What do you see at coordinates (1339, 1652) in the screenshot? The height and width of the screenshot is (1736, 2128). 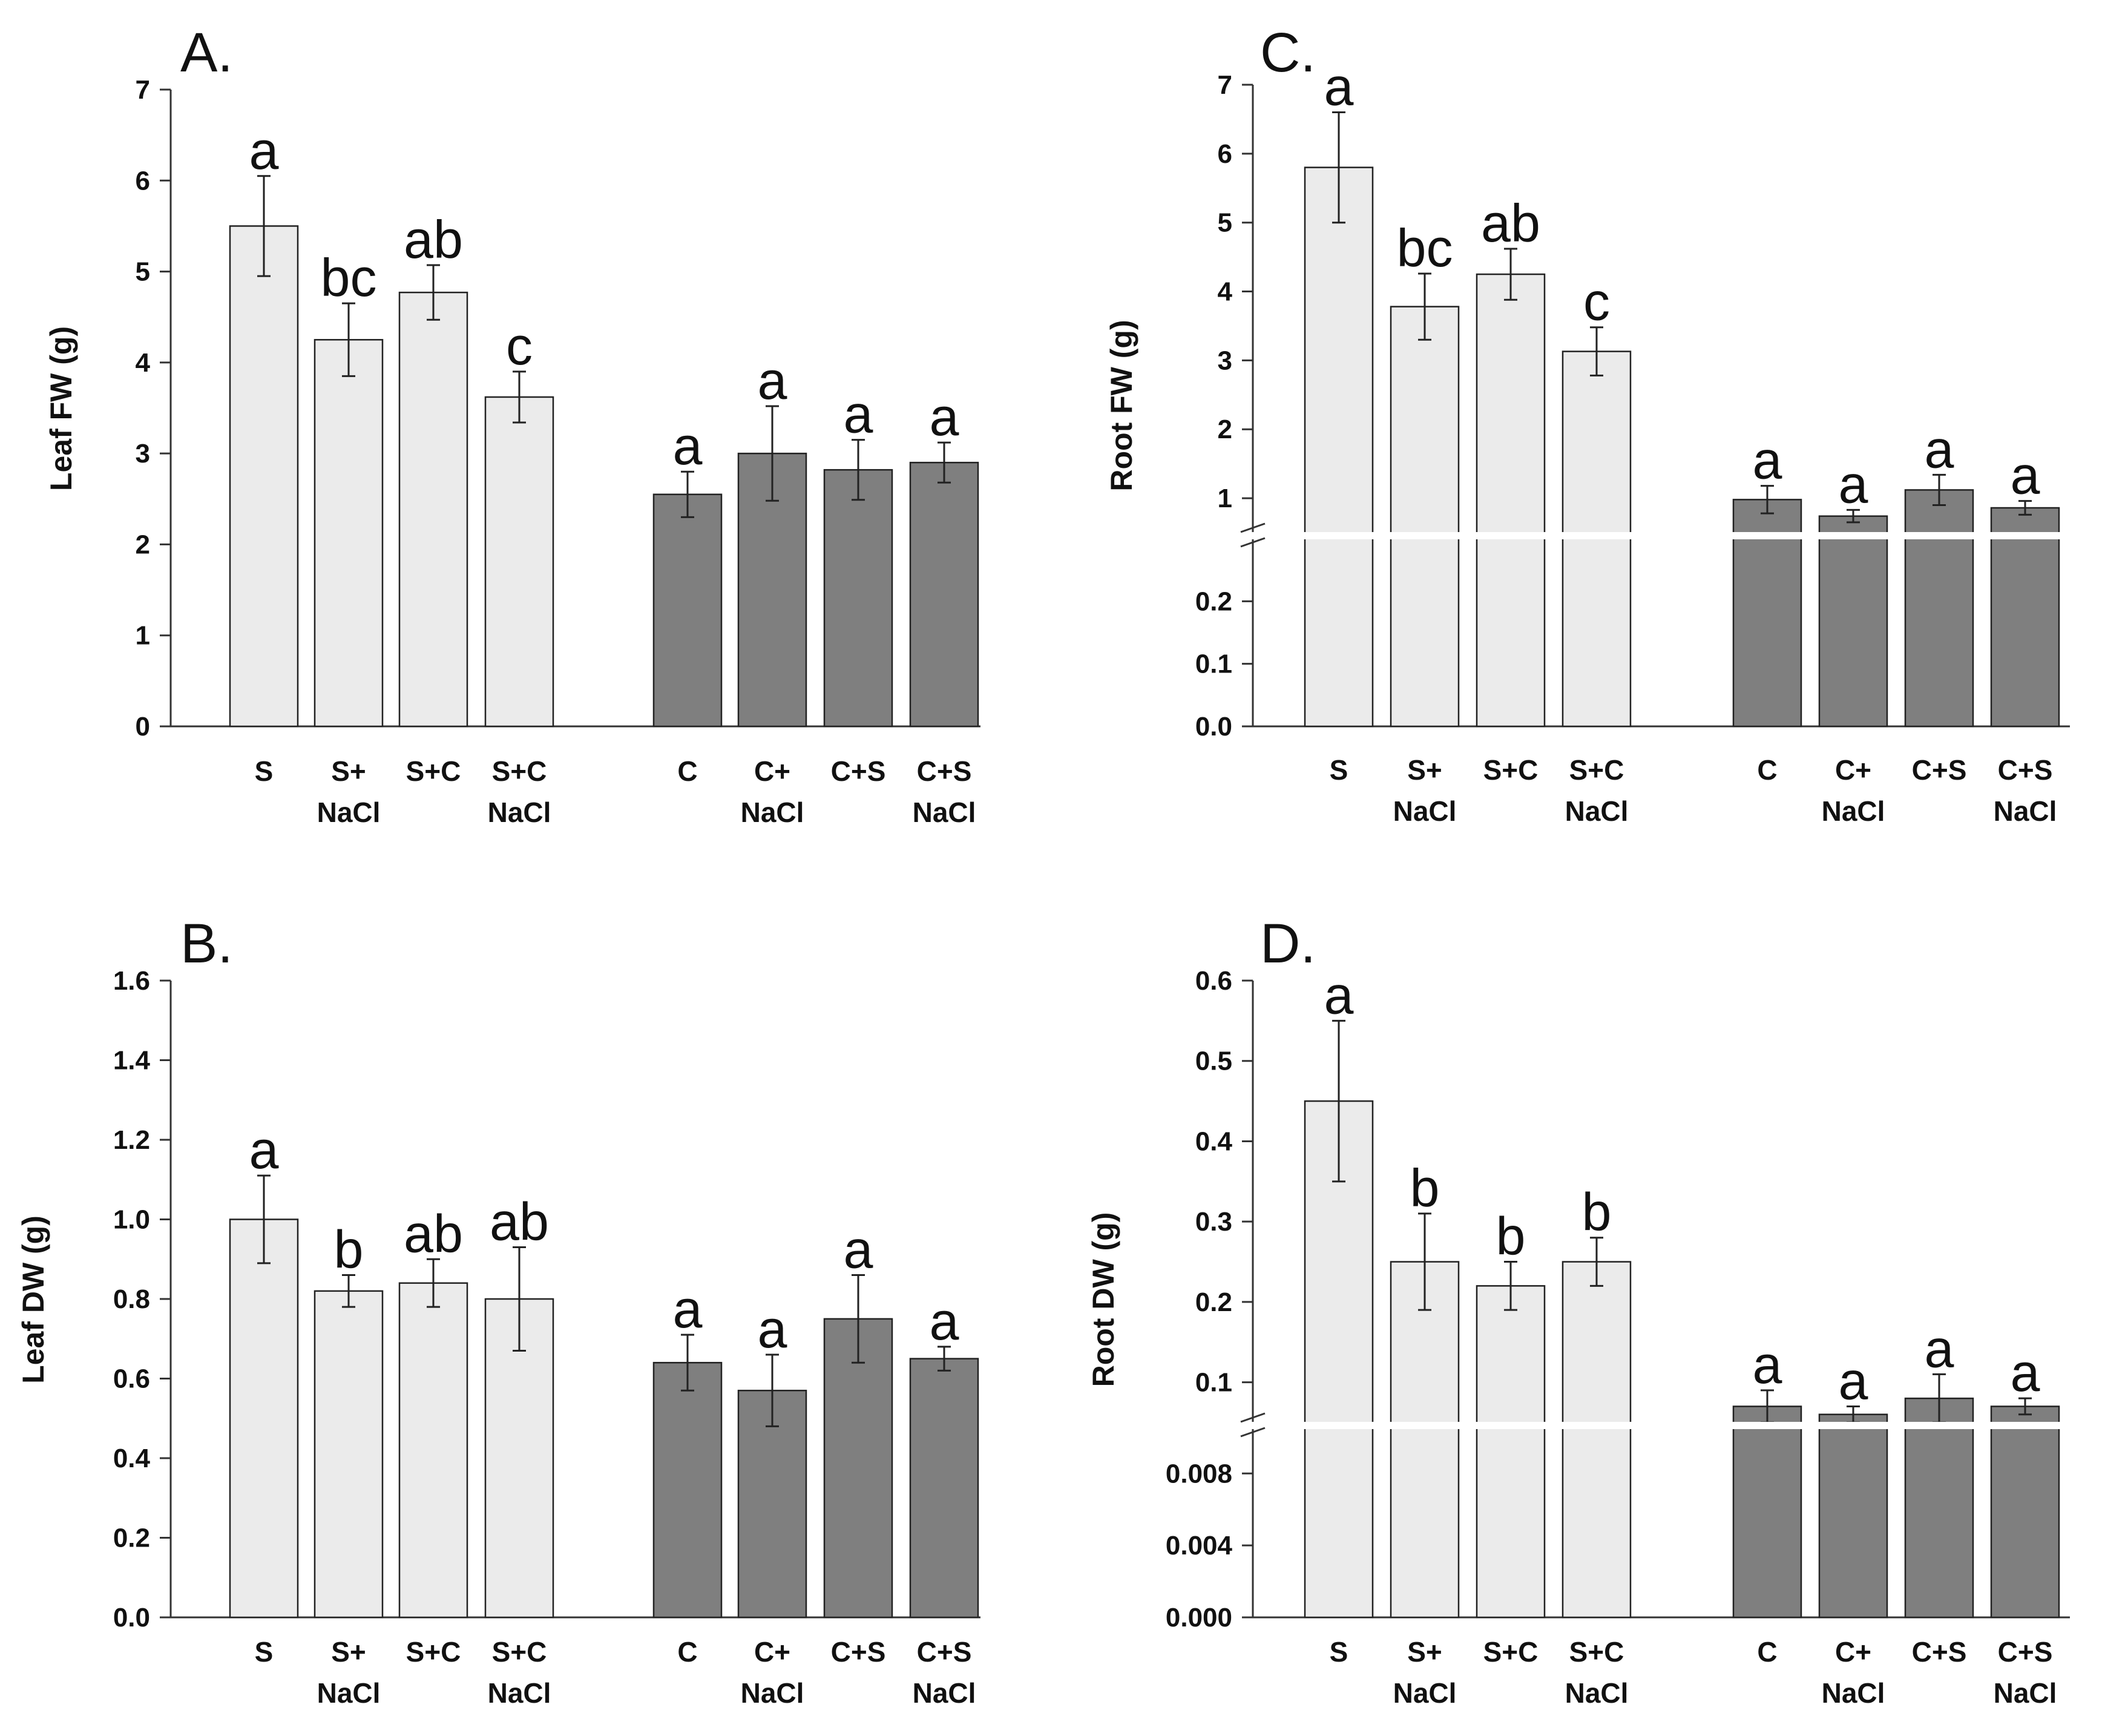 I see `x-category-label: S` at bounding box center [1339, 1652].